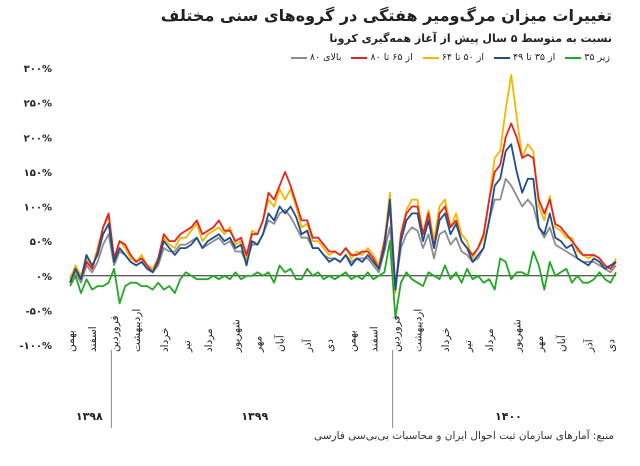  What do you see at coordinates (38, 138) in the screenshot?
I see `y-tick-label: ۲۰۰%` at bounding box center [38, 138].